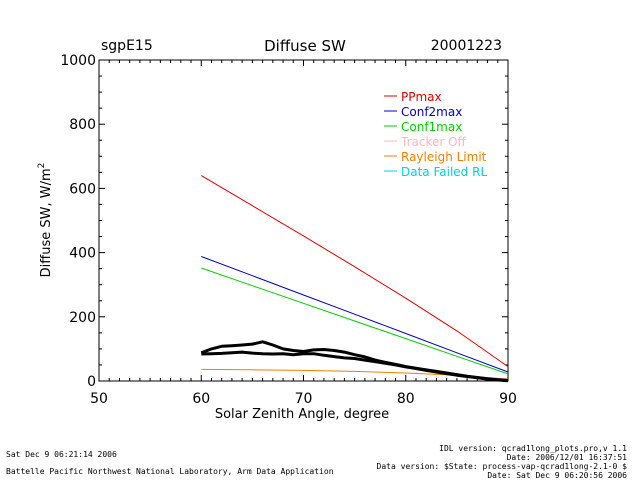 This screenshot has height=480, width=640. Describe the element at coordinates (99, 399) in the screenshot. I see `x-tick-label: 50` at that location.